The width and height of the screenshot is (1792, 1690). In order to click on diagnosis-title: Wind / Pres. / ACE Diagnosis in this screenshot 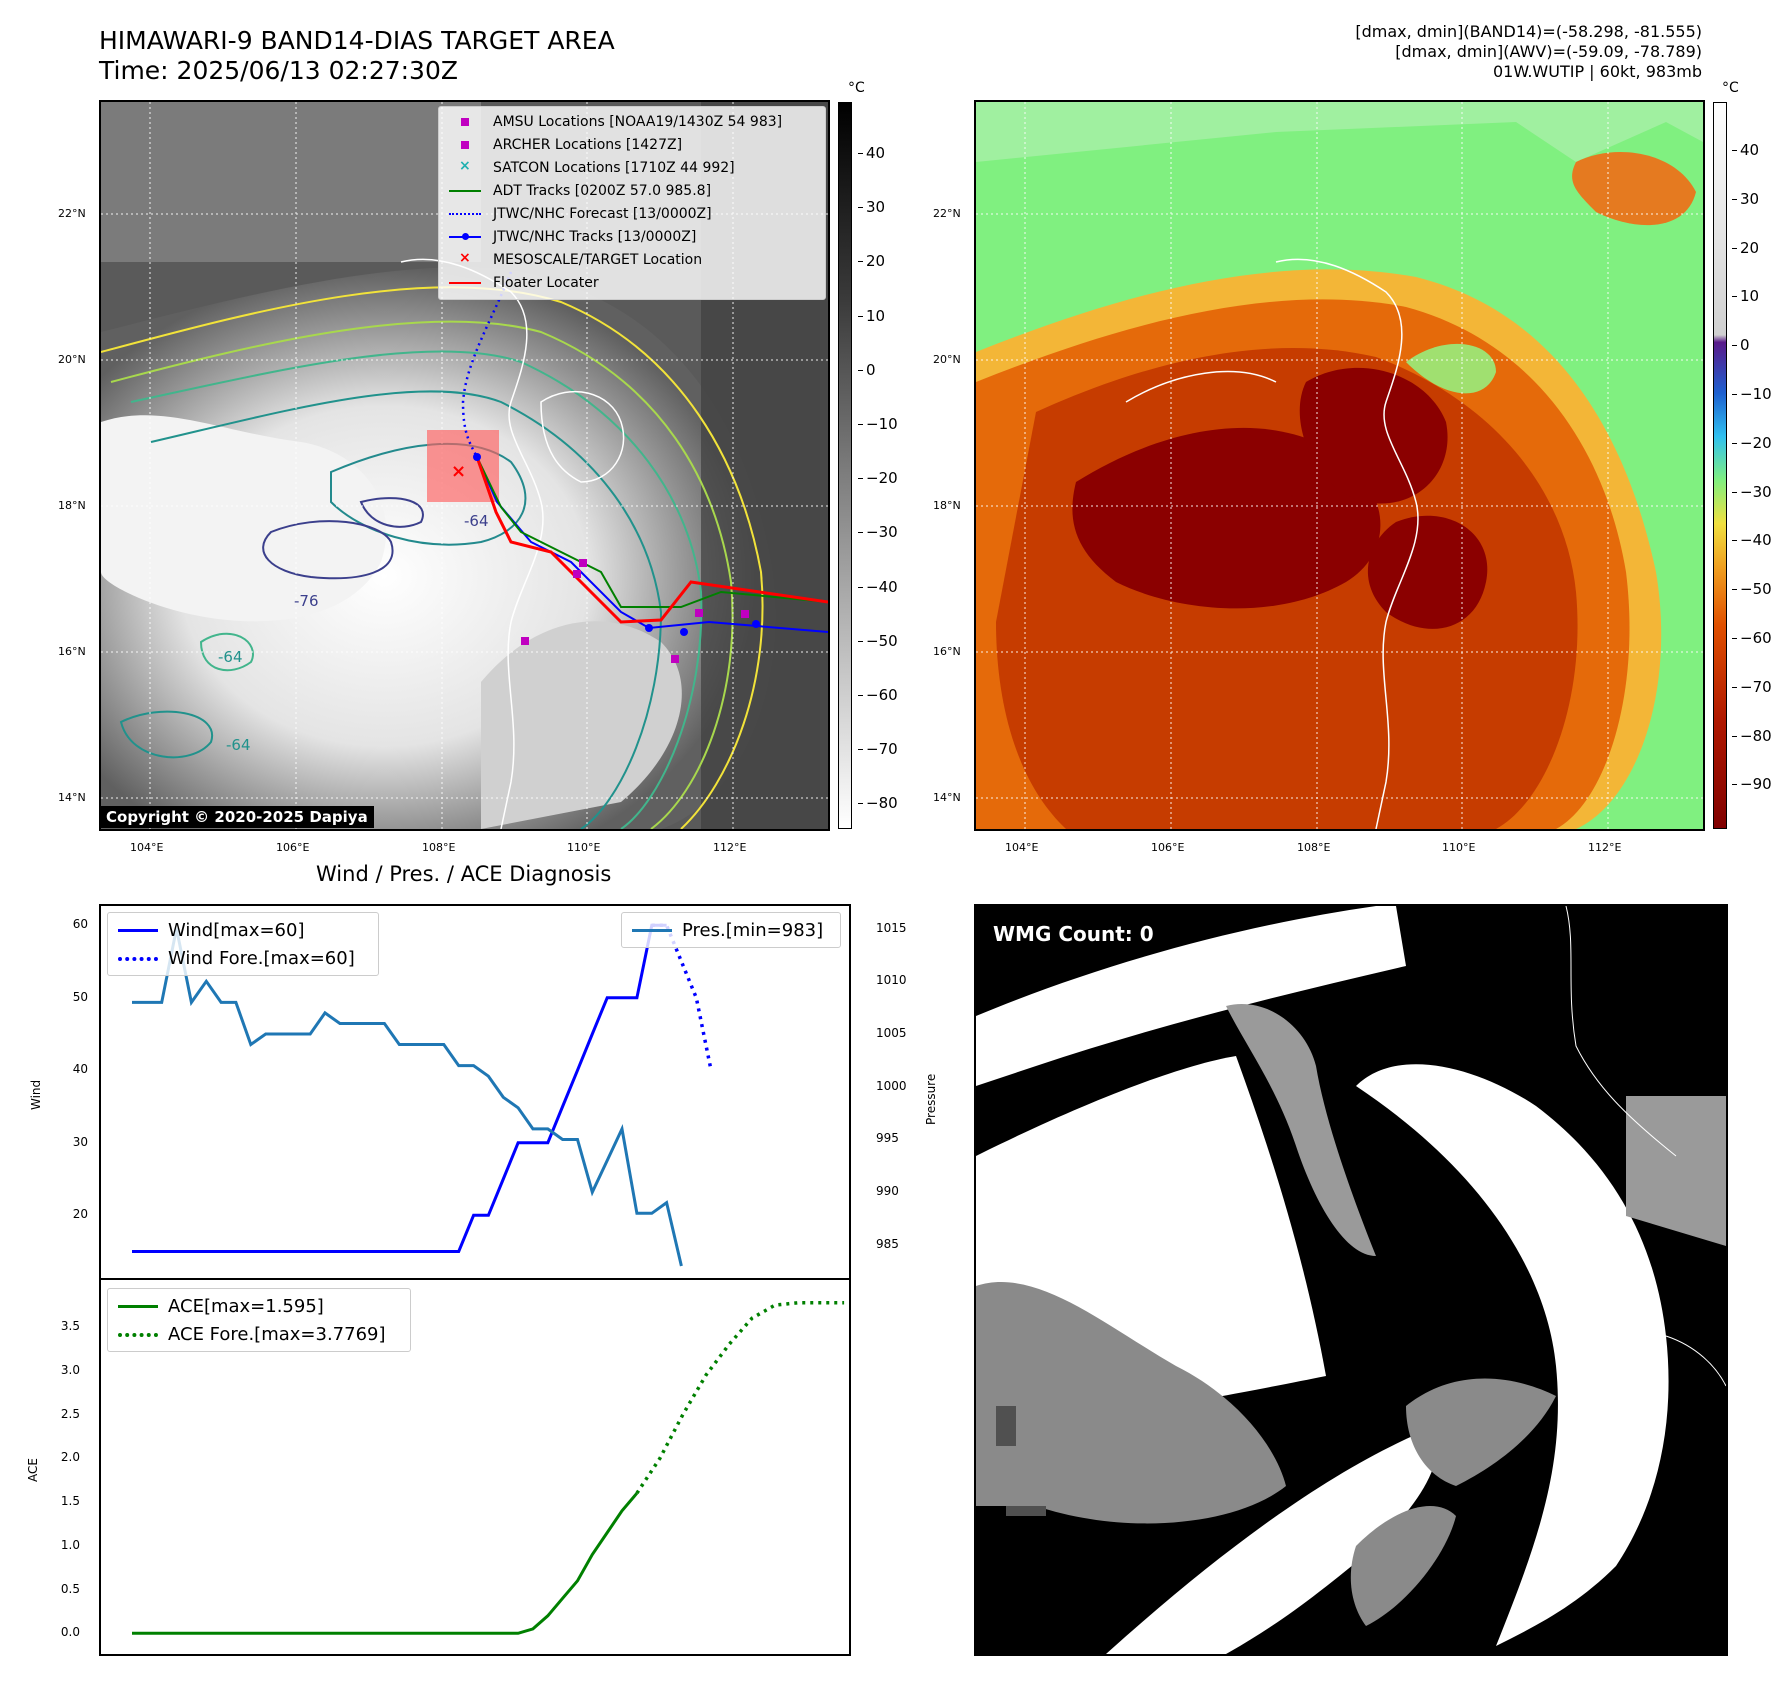, I will do `click(464, 874)`.